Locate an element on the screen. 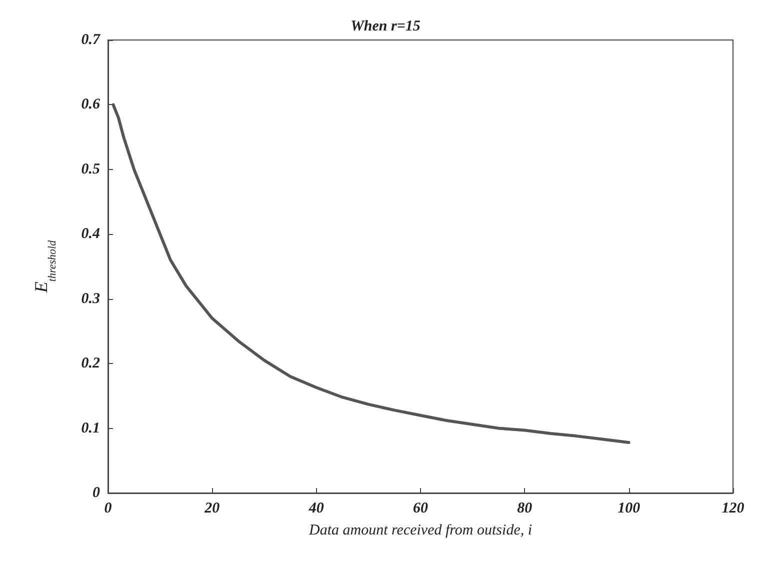 This screenshot has width=771, height=571. y-tick-label: 0.6 is located at coordinates (90, 104).